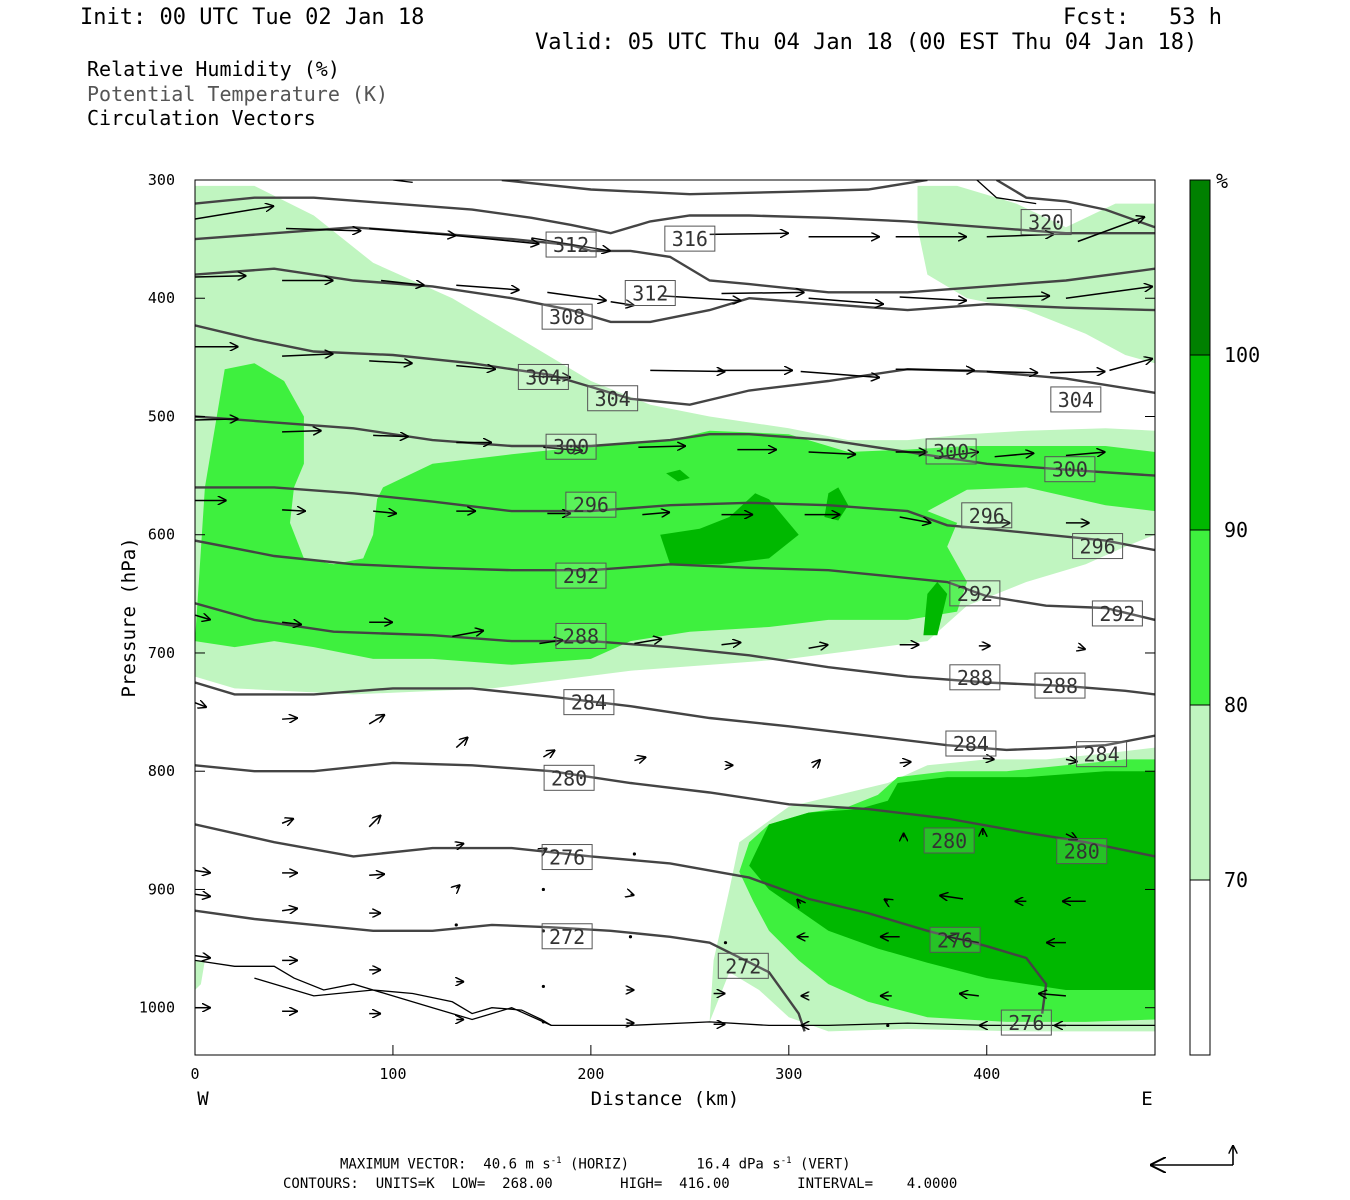 This screenshot has height=1200, width=1350. Describe the element at coordinates (1224, 612) in the screenshot. I see `colorbar: % 100 90 80 70` at that location.